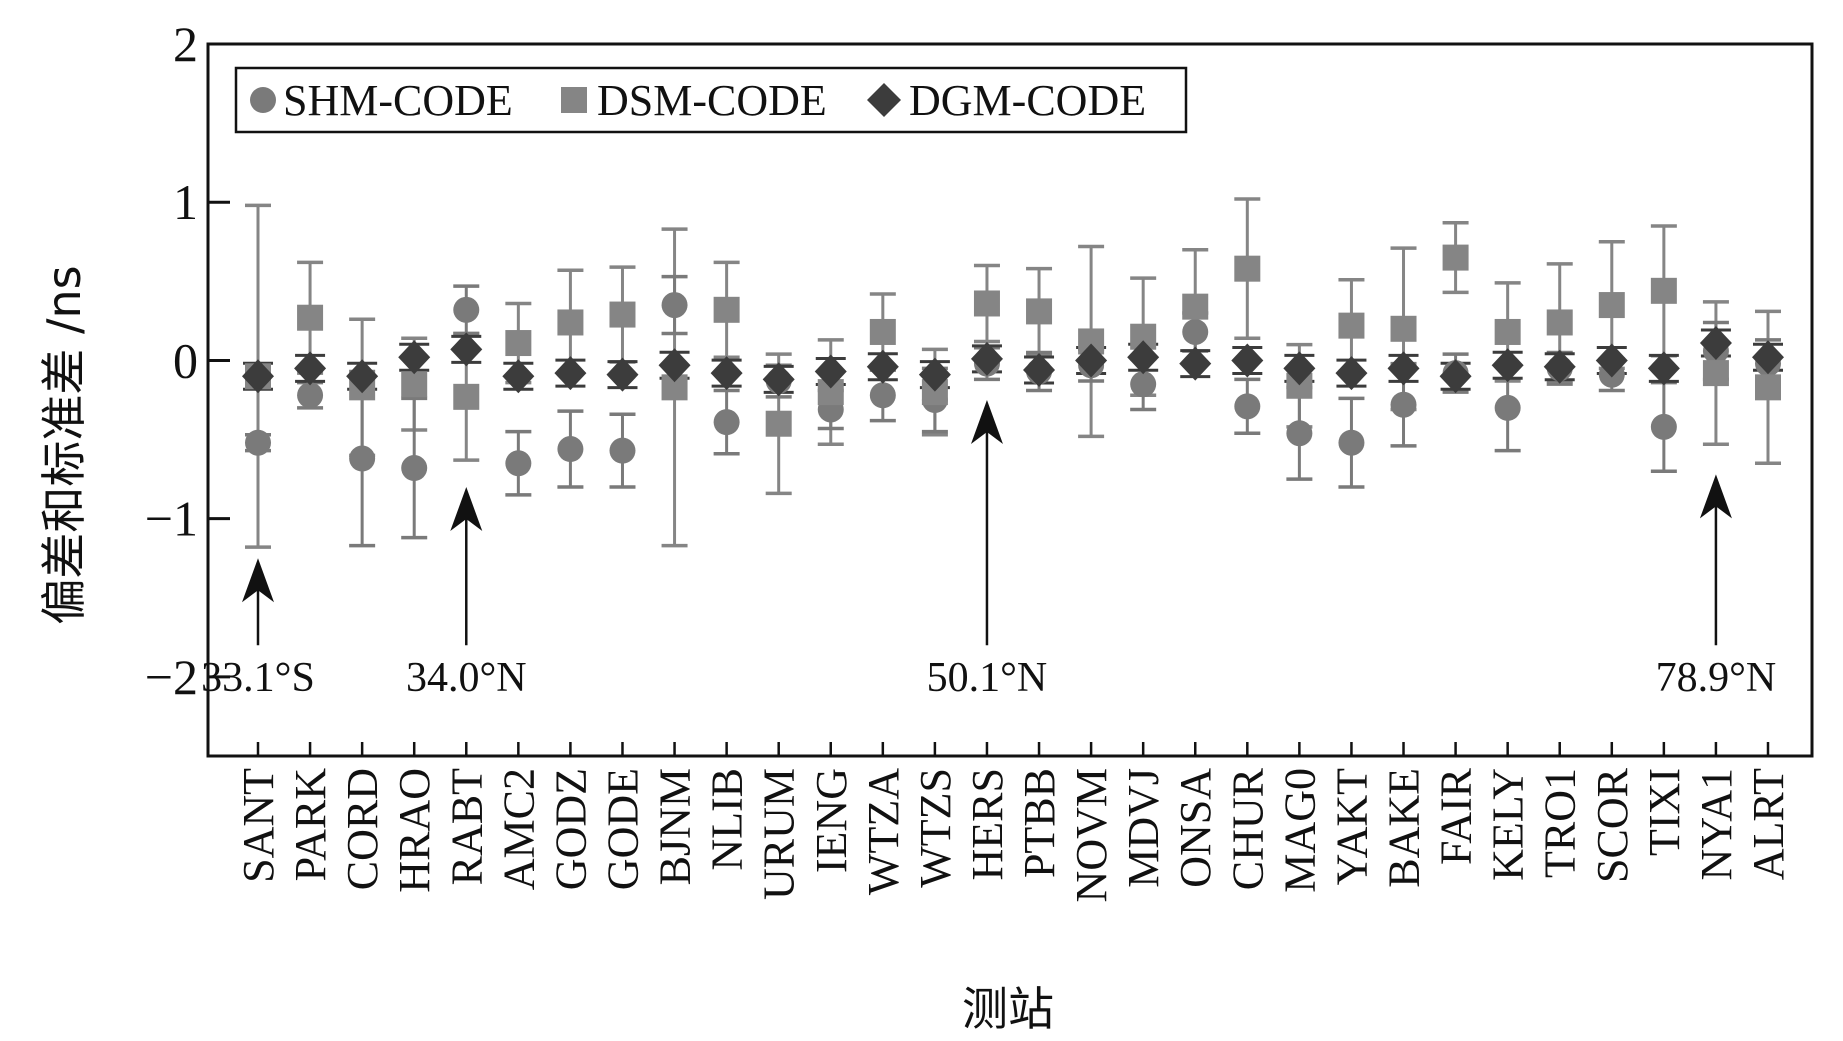 The height and width of the screenshot is (1041, 1843). I want to click on station-label: ALRT, so click(1768, 824).